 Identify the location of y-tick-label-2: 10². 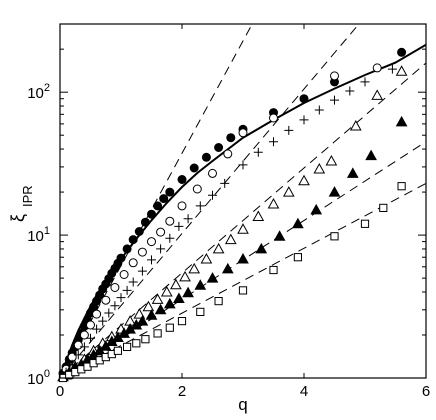
(38, 92).